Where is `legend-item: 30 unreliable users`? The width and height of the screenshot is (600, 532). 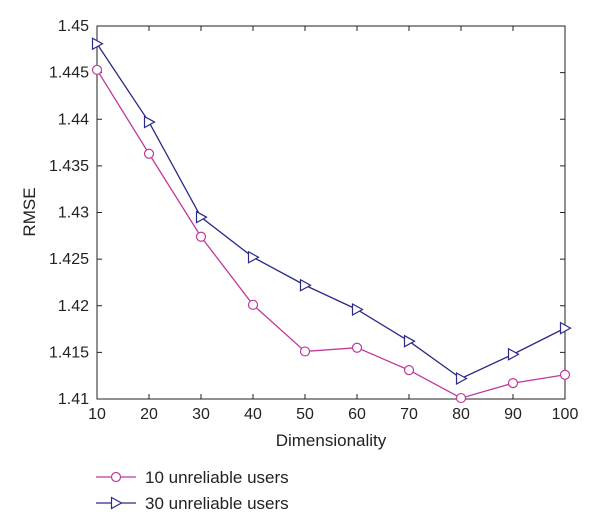
legend-item: 30 unreliable users is located at coordinates (192, 503).